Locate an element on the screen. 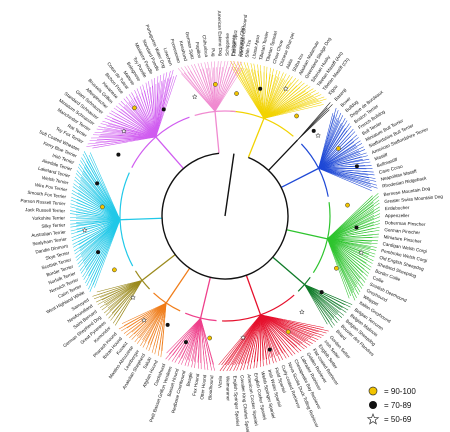  leaf-label: American Eskimo Dog is located at coordinates (220, 34).